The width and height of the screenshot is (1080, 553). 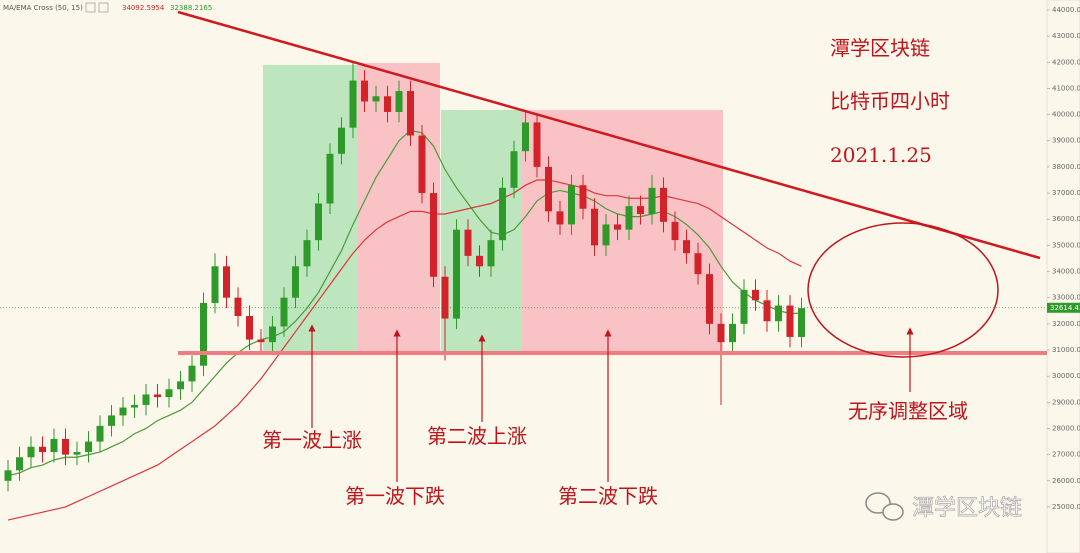 I want to click on y-tick-label: 42000.00, so click(x=1066, y=62).